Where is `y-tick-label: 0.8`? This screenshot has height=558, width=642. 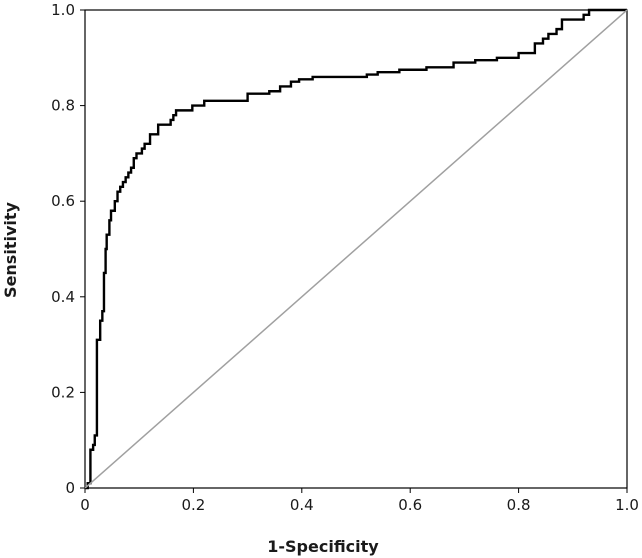 y-tick-label: 0.8 is located at coordinates (63, 106).